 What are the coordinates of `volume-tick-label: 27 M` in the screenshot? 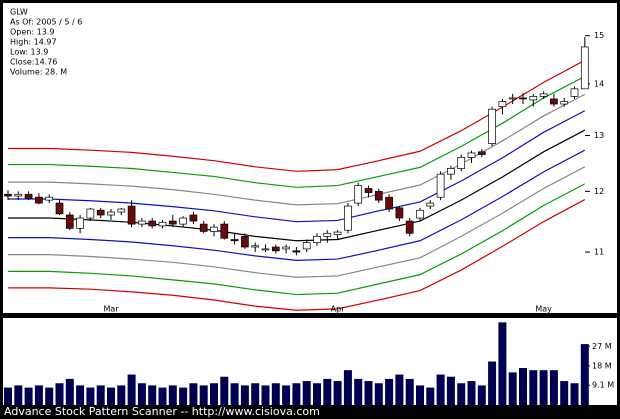 It's located at (602, 346).